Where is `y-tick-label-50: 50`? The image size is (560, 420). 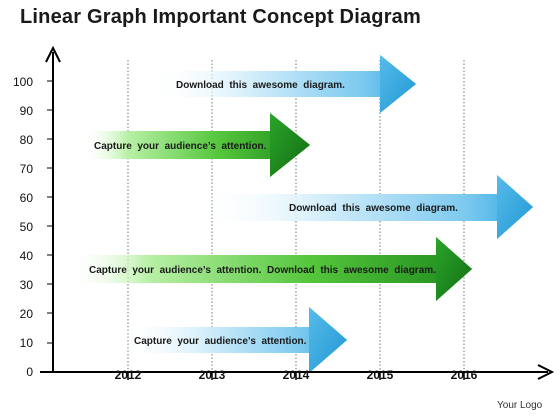
y-tick-label-50: 50 is located at coordinates (27, 227).